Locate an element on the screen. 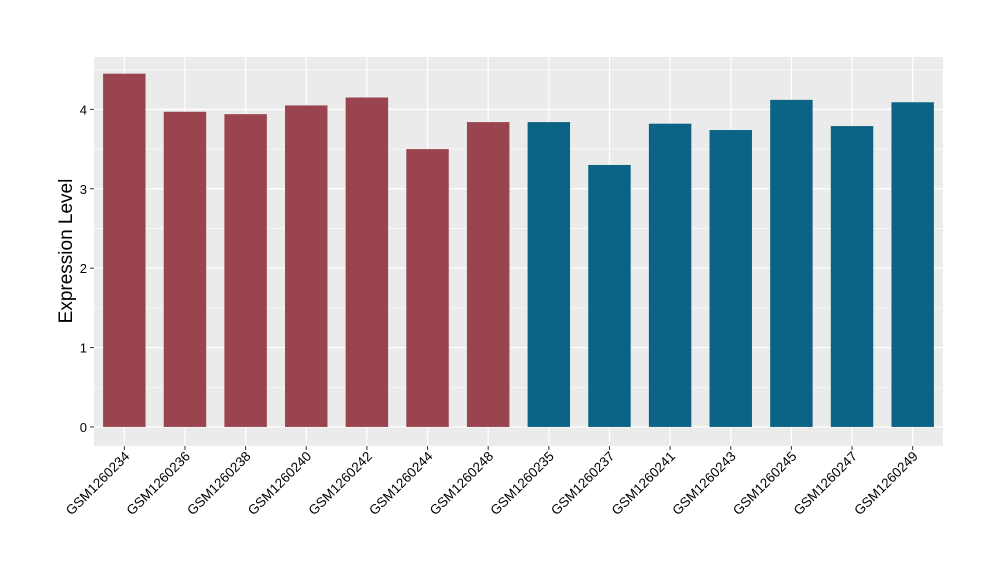 The width and height of the screenshot is (1000, 585). x-tick-label: GSM1260245 is located at coordinates (765, 484).